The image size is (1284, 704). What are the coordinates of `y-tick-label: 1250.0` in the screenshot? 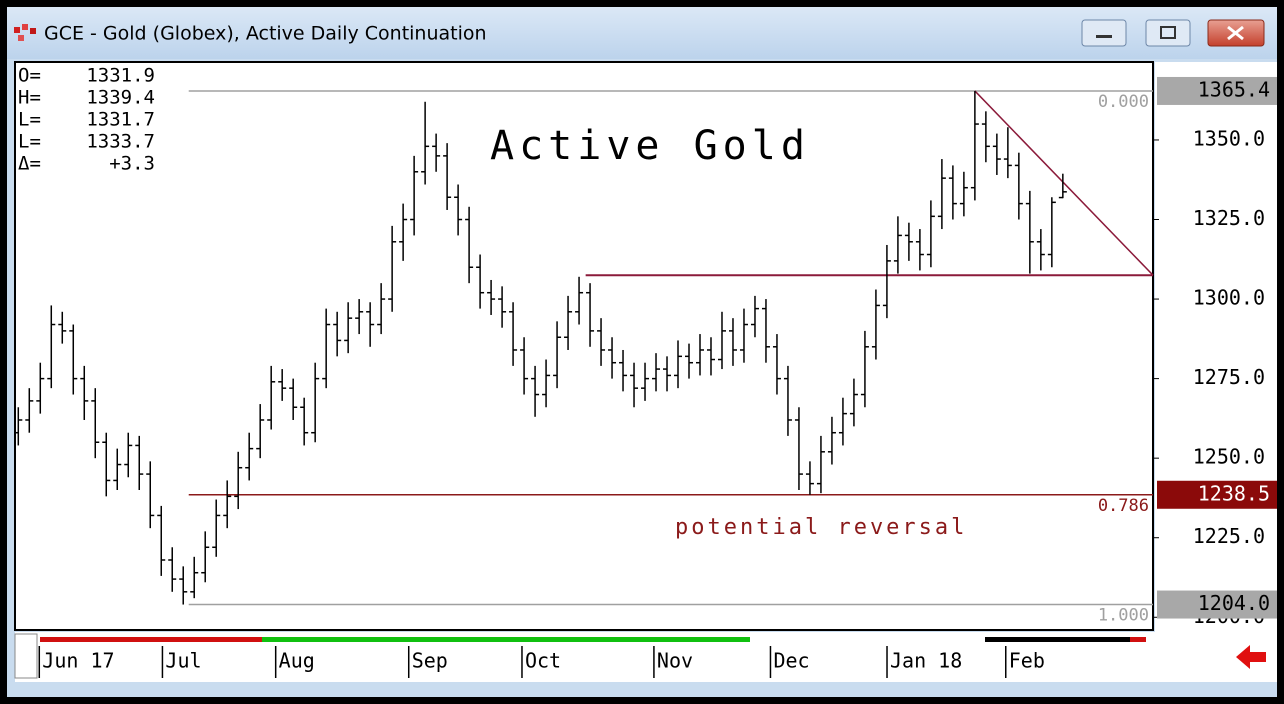 It's located at (1229, 457).